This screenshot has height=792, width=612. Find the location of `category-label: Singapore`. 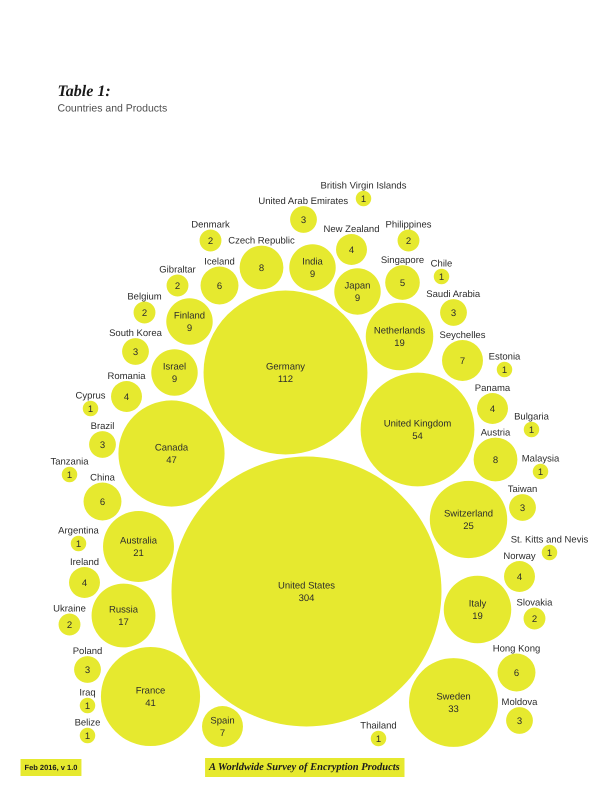

category-label: Singapore is located at coordinates (402, 260).